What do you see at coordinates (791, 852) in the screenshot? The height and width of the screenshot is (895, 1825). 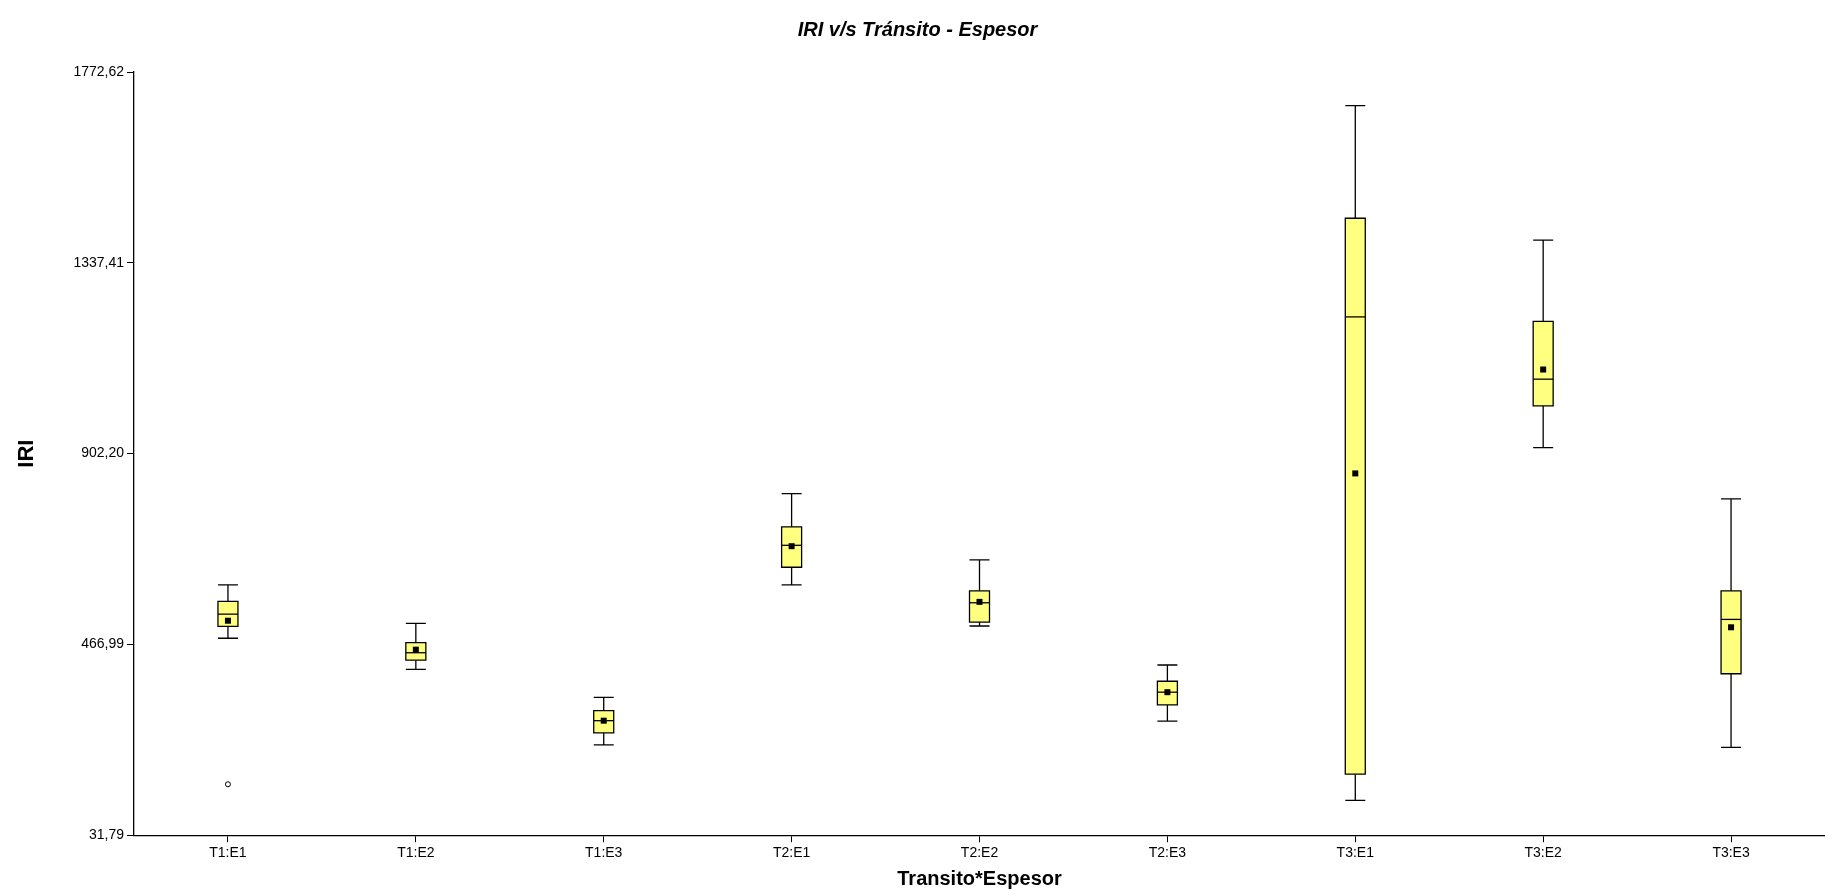 I see `x-tick-label: T2:E1` at bounding box center [791, 852].